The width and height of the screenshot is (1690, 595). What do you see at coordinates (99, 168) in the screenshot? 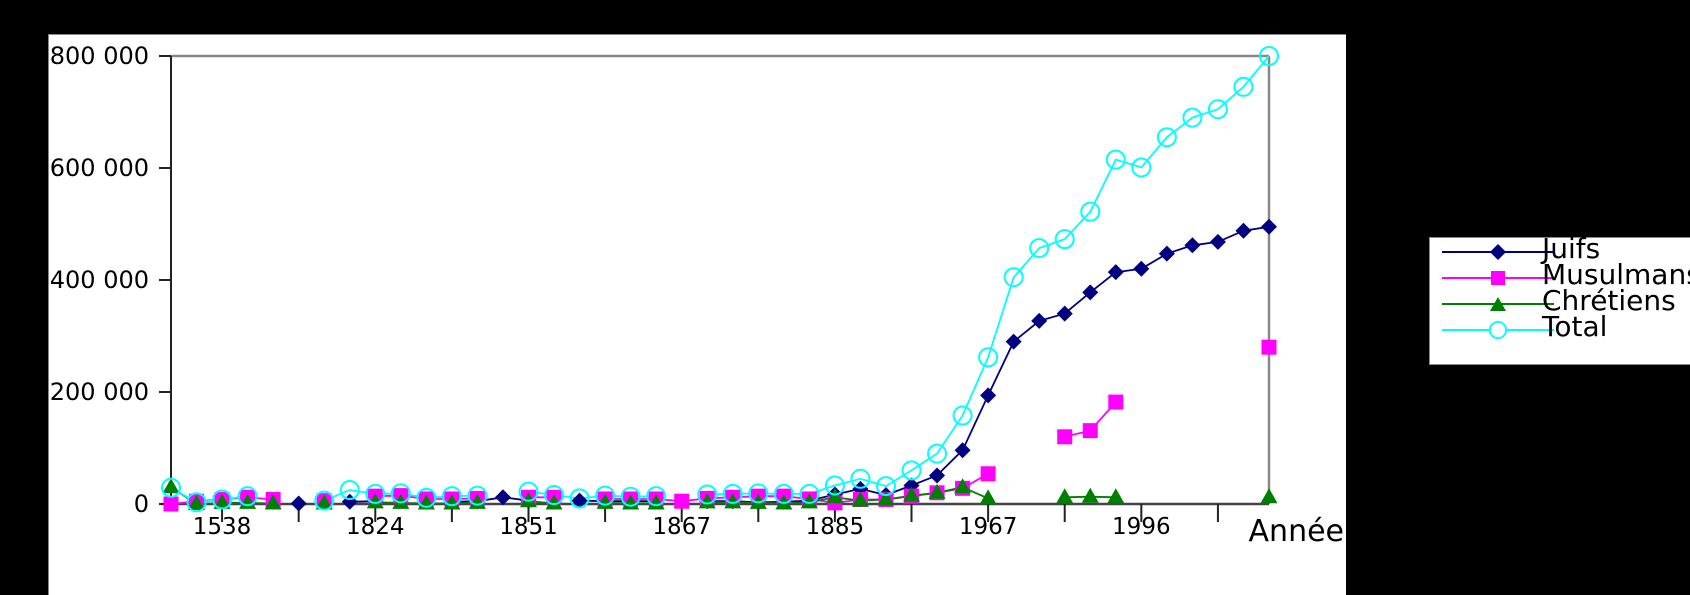
I see `y-tick-label: 600 000` at bounding box center [99, 168].